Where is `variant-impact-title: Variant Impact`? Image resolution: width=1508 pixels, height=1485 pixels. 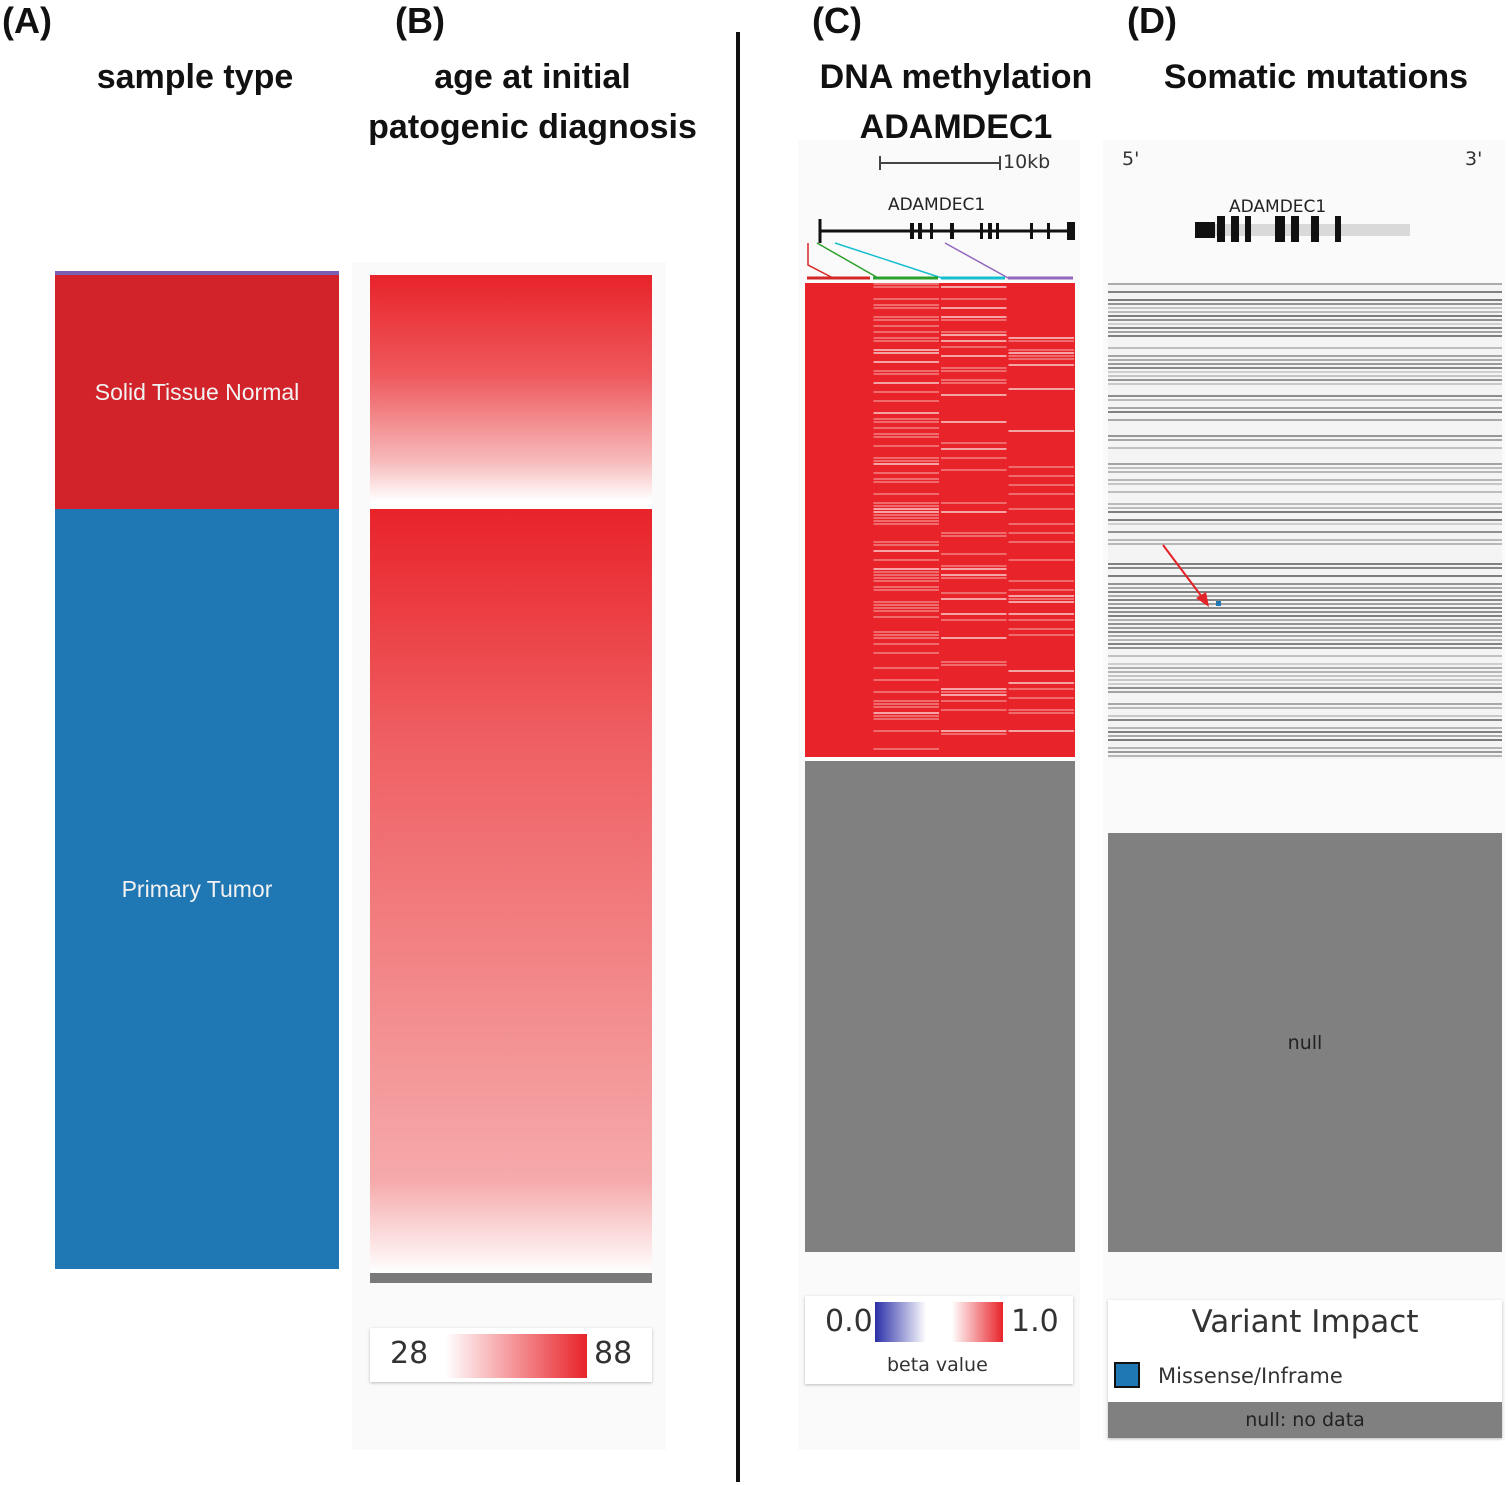
variant-impact-title: Variant Impact is located at coordinates (1305, 1322).